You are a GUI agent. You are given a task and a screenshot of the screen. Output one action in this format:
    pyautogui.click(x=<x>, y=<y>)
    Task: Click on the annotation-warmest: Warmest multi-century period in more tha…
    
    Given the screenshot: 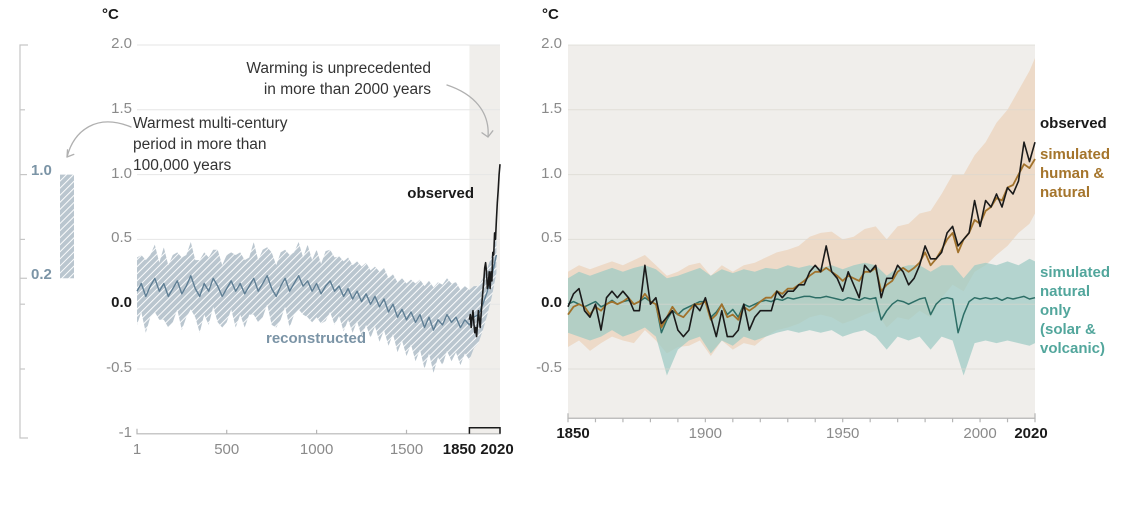 What is the action you would take?
    pyautogui.click(x=210, y=144)
    